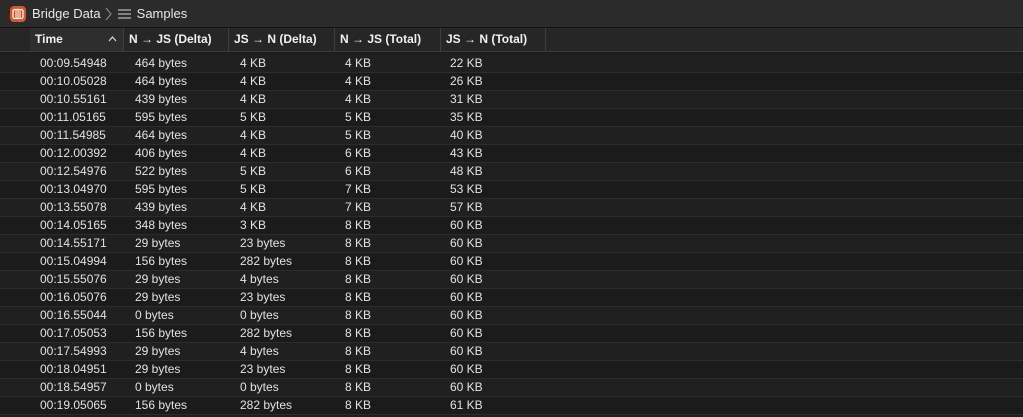  Describe the element at coordinates (73, 315) in the screenshot. I see `time-cell: 00:16.55044` at that location.